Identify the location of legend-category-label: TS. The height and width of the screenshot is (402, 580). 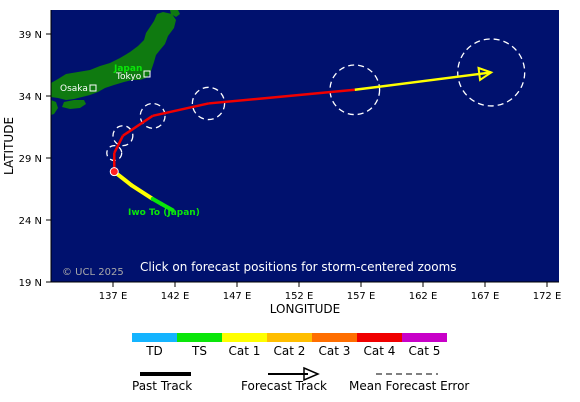
(199, 351).